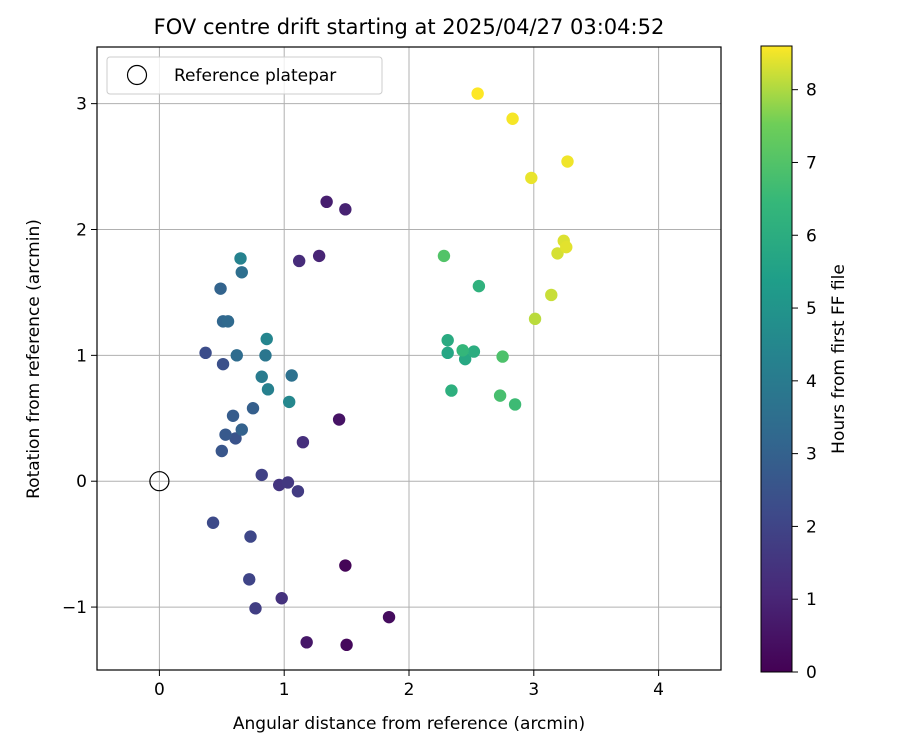 This screenshot has height=750, width=900. What do you see at coordinates (81, 105) in the screenshot?
I see `y-tick-label: 3` at bounding box center [81, 105].